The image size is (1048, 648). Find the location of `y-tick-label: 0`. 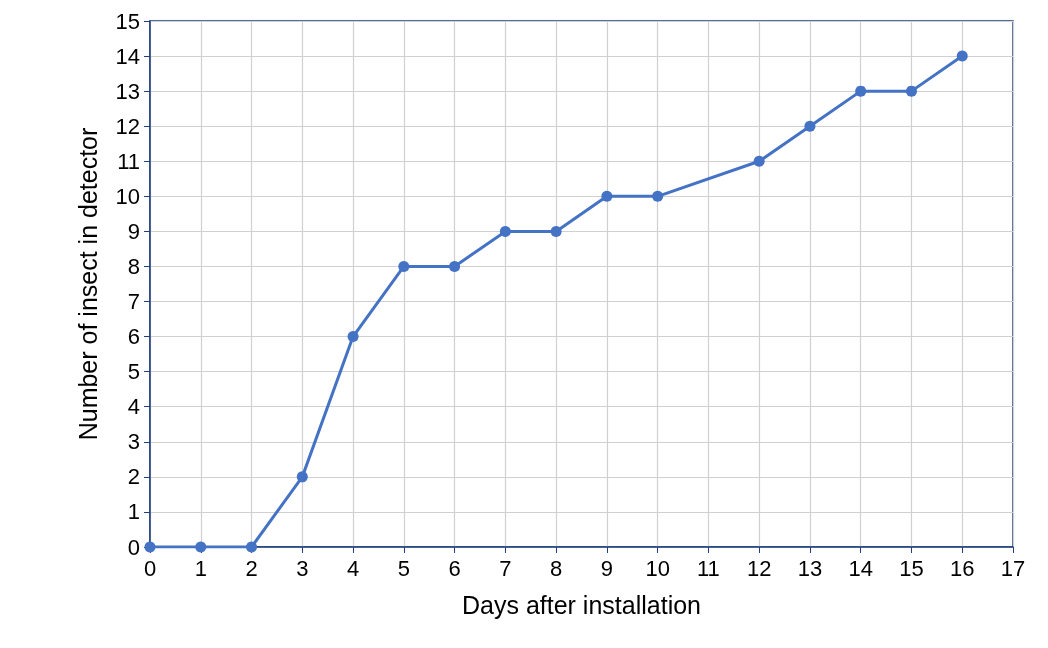

y-tick-label: 0 is located at coordinates (133, 547).